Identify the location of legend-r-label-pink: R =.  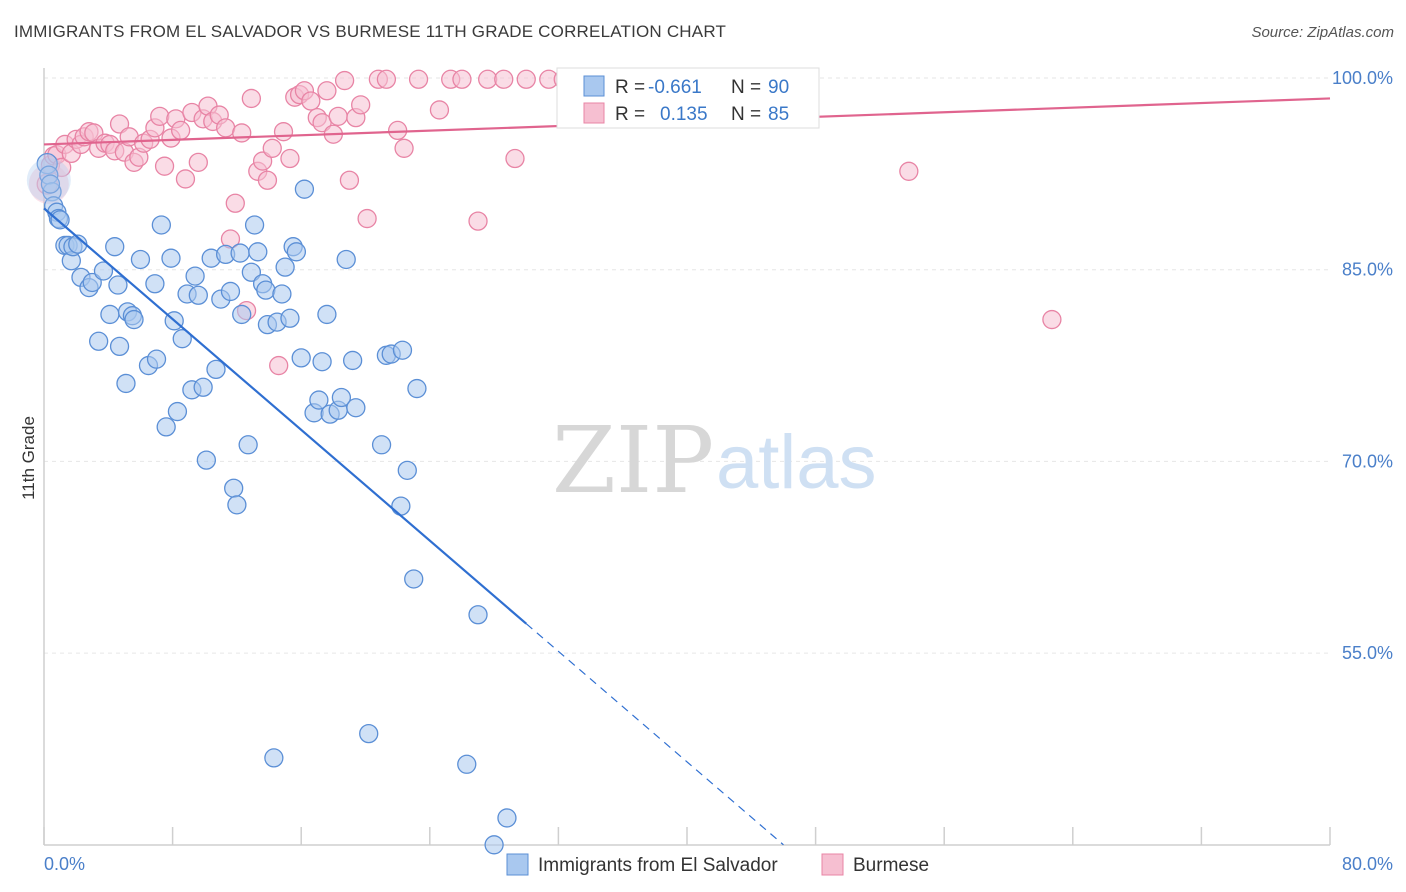
(630, 114).